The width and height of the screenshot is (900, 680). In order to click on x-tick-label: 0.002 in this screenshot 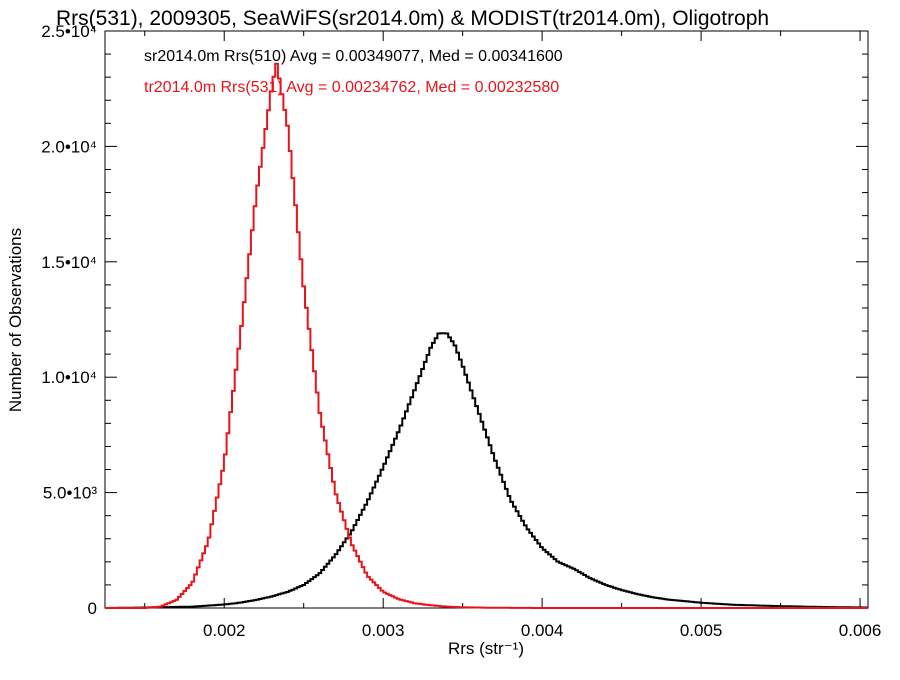, I will do `click(224, 630)`.